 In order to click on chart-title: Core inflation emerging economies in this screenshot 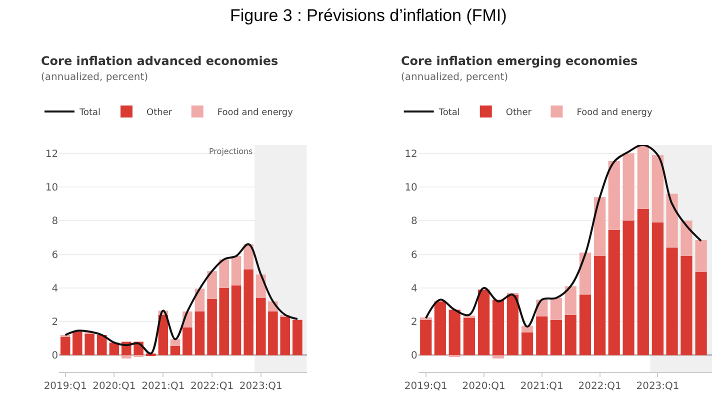, I will do `click(519, 61)`.